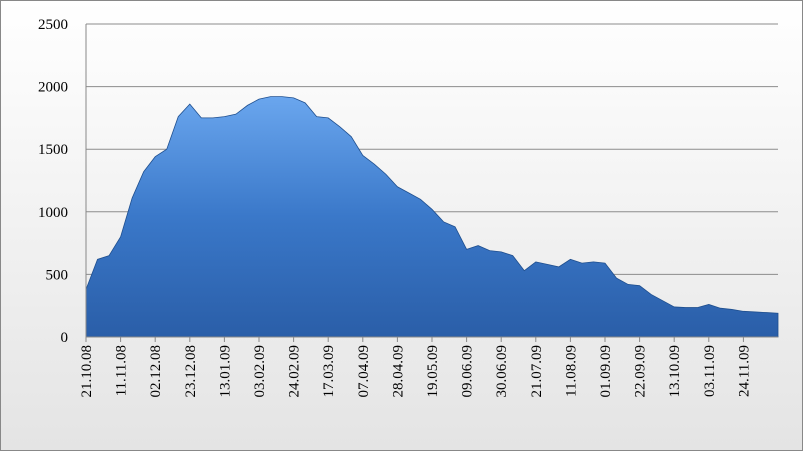 The height and width of the screenshot is (451, 803). What do you see at coordinates (364, 371) in the screenshot?
I see `x-tick-label: 07.04.09` at bounding box center [364, 371].